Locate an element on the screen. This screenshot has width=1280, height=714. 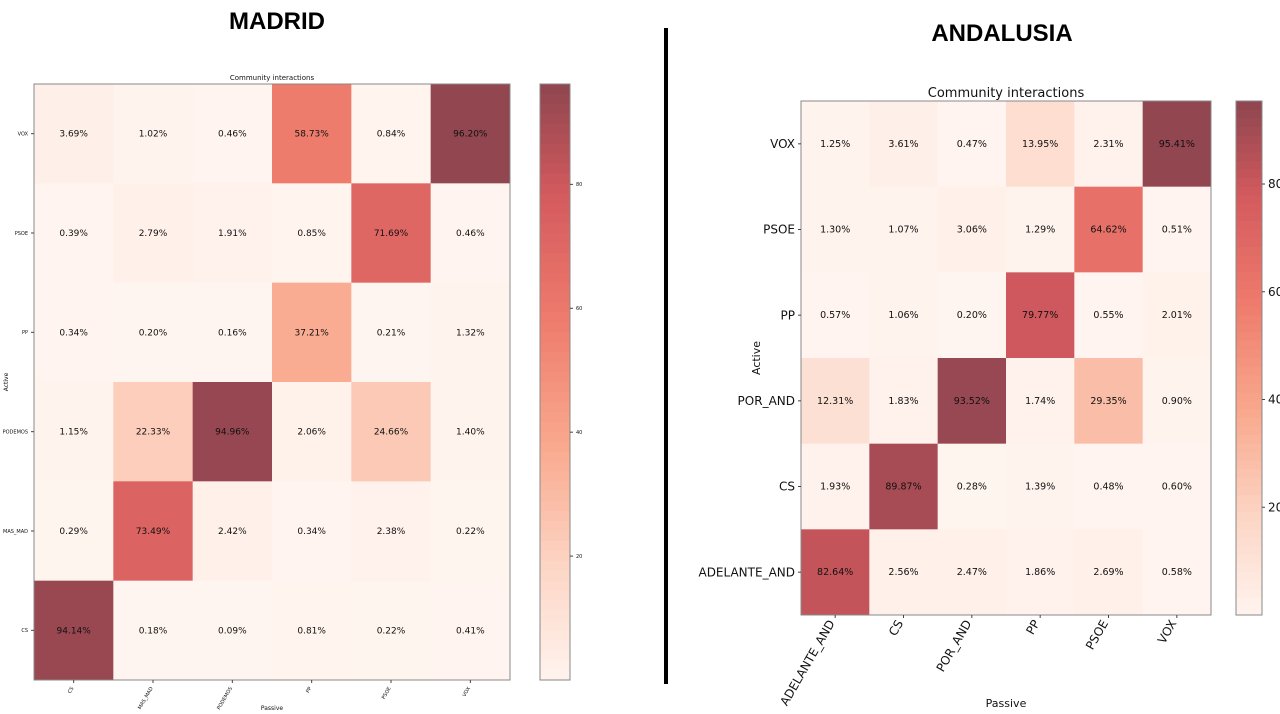
cell-value-label: 2.01% is located at coordinates (1177, 315).